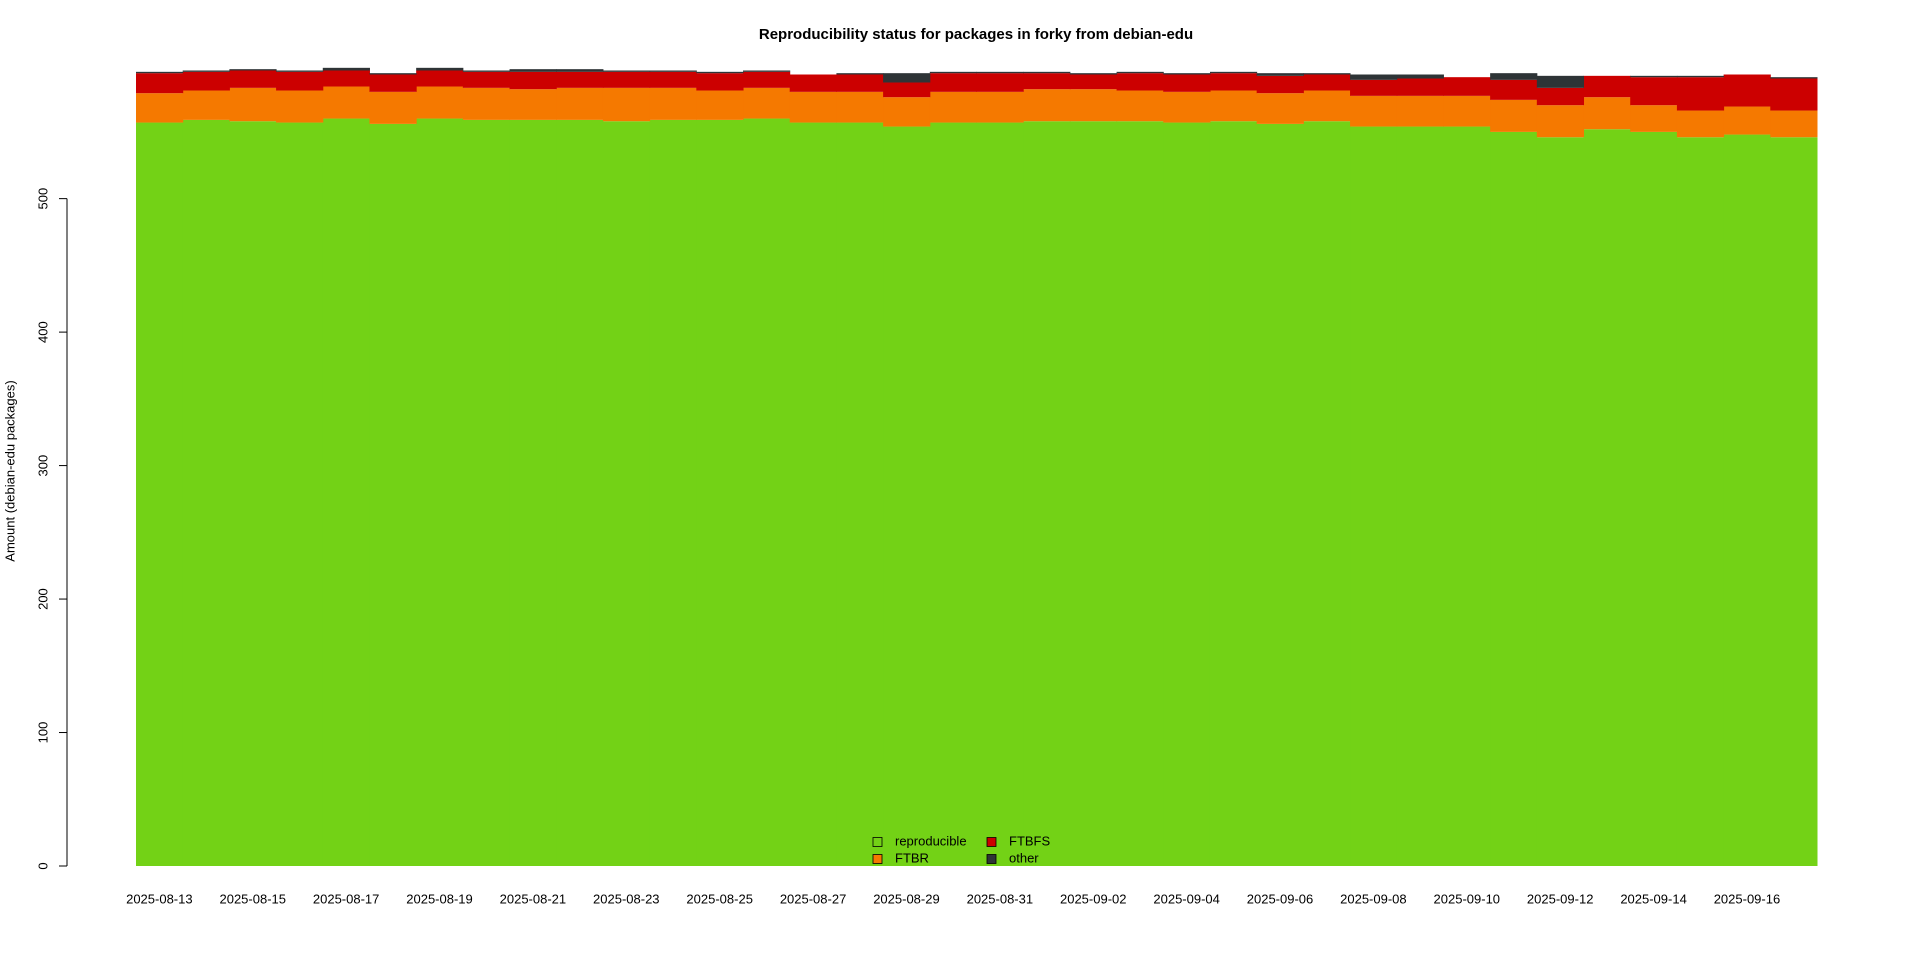 The height and width of the screenshot is (965, 1920). Describe the element at coordinates (252, 898) in the screenshot. I see `x-tick-label: 2025-08-15` at that location.